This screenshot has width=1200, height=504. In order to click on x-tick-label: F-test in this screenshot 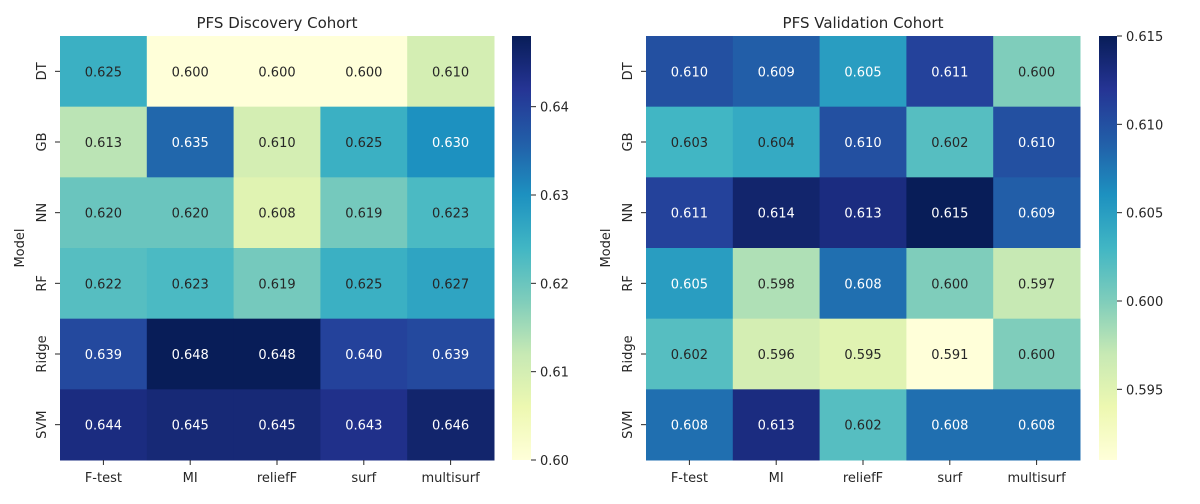, I will do `click(689, 478)`.